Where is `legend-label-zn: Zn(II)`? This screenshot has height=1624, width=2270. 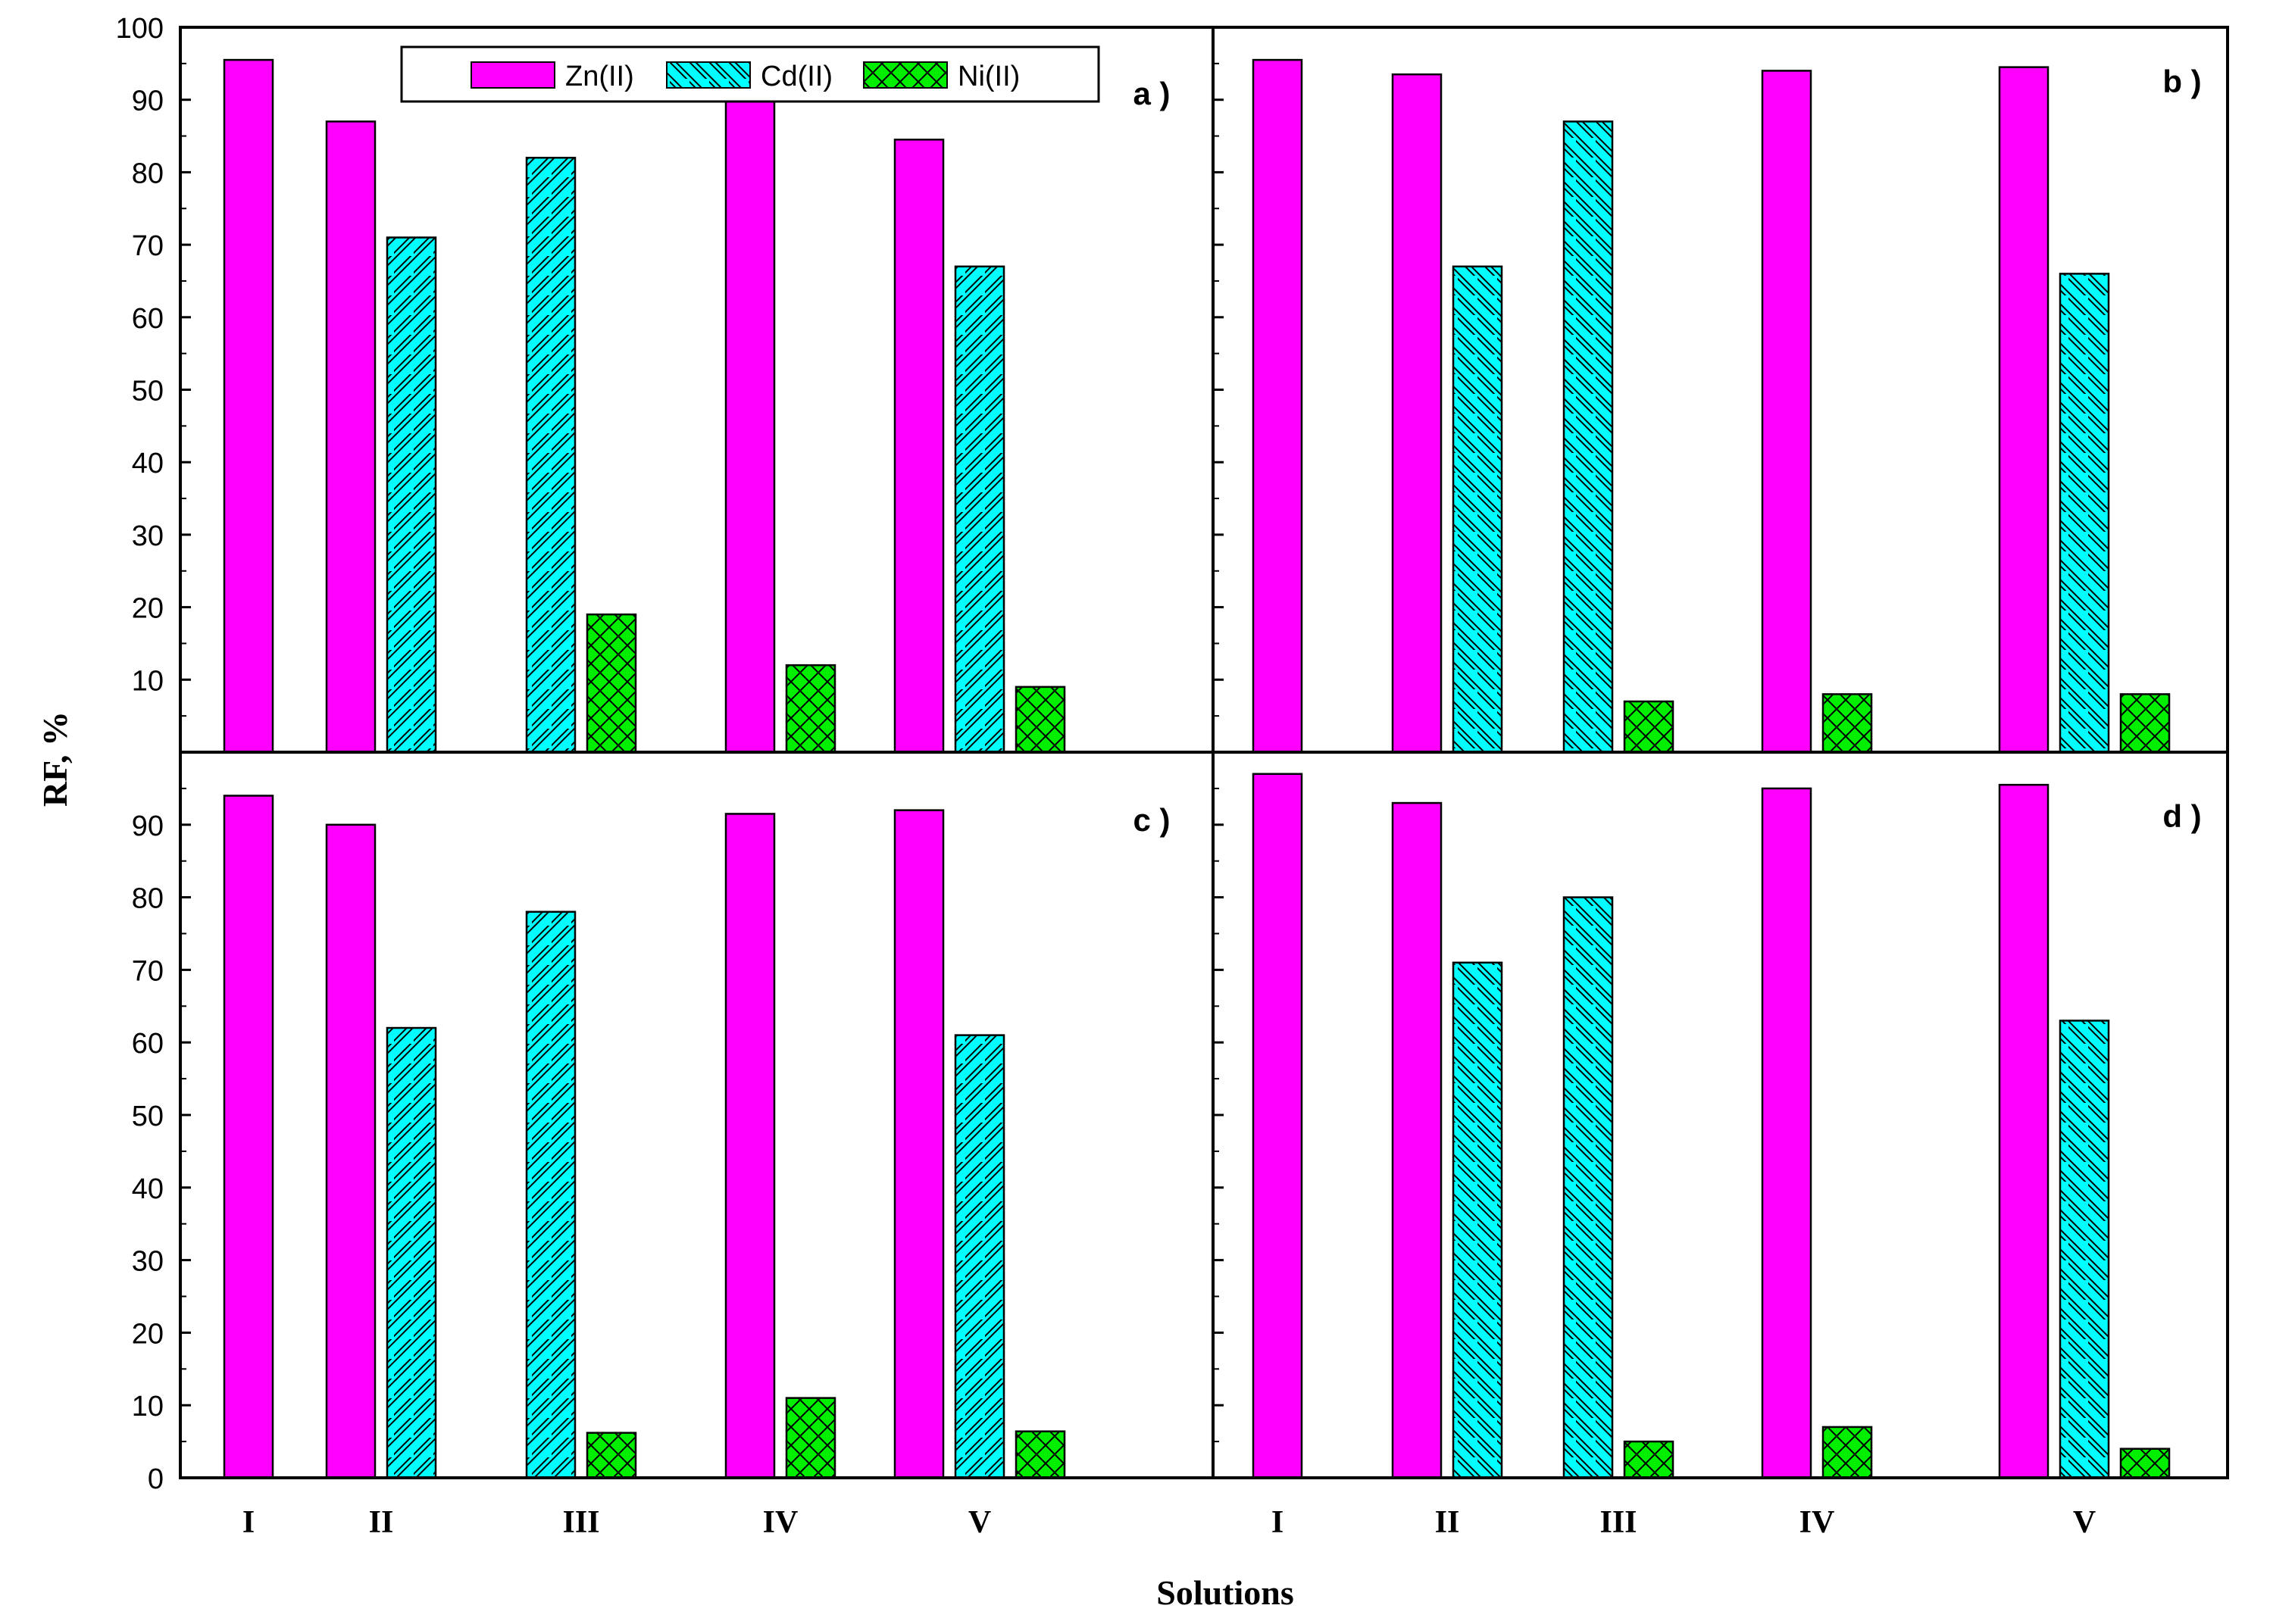
legend-label-zn: Zn(II) is located at coordinates (599, 76).